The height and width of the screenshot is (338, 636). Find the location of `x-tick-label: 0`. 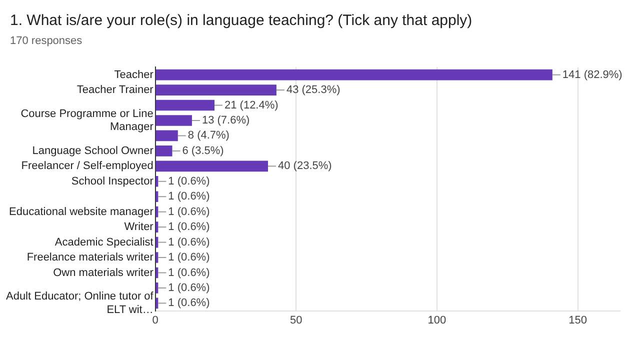

x-tick-label: 0 is located at coordinates (155, 320).